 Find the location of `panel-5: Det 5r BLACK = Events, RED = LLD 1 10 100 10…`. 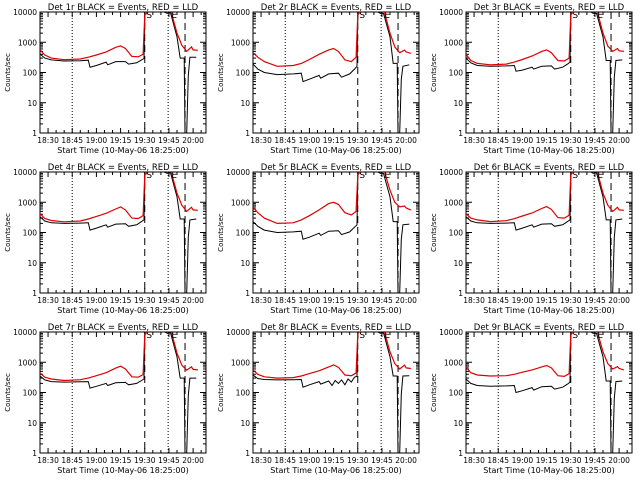

panel-5: Det 5r BLACK = Events, RED = LLD 1 10 100 10… is located at coordinates (318, 239).